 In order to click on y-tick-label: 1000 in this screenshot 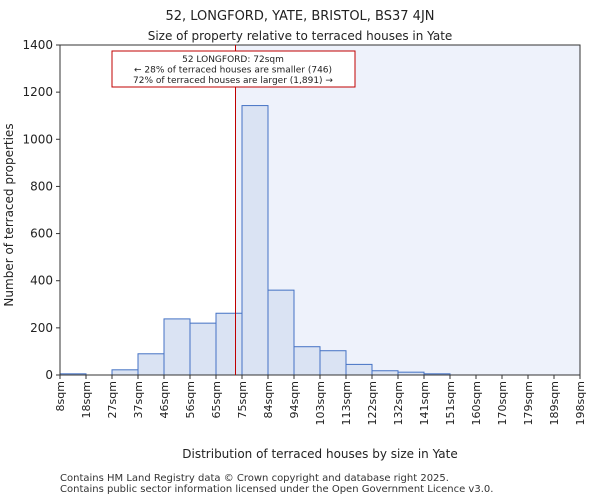, I will do `click(37, 139)`.